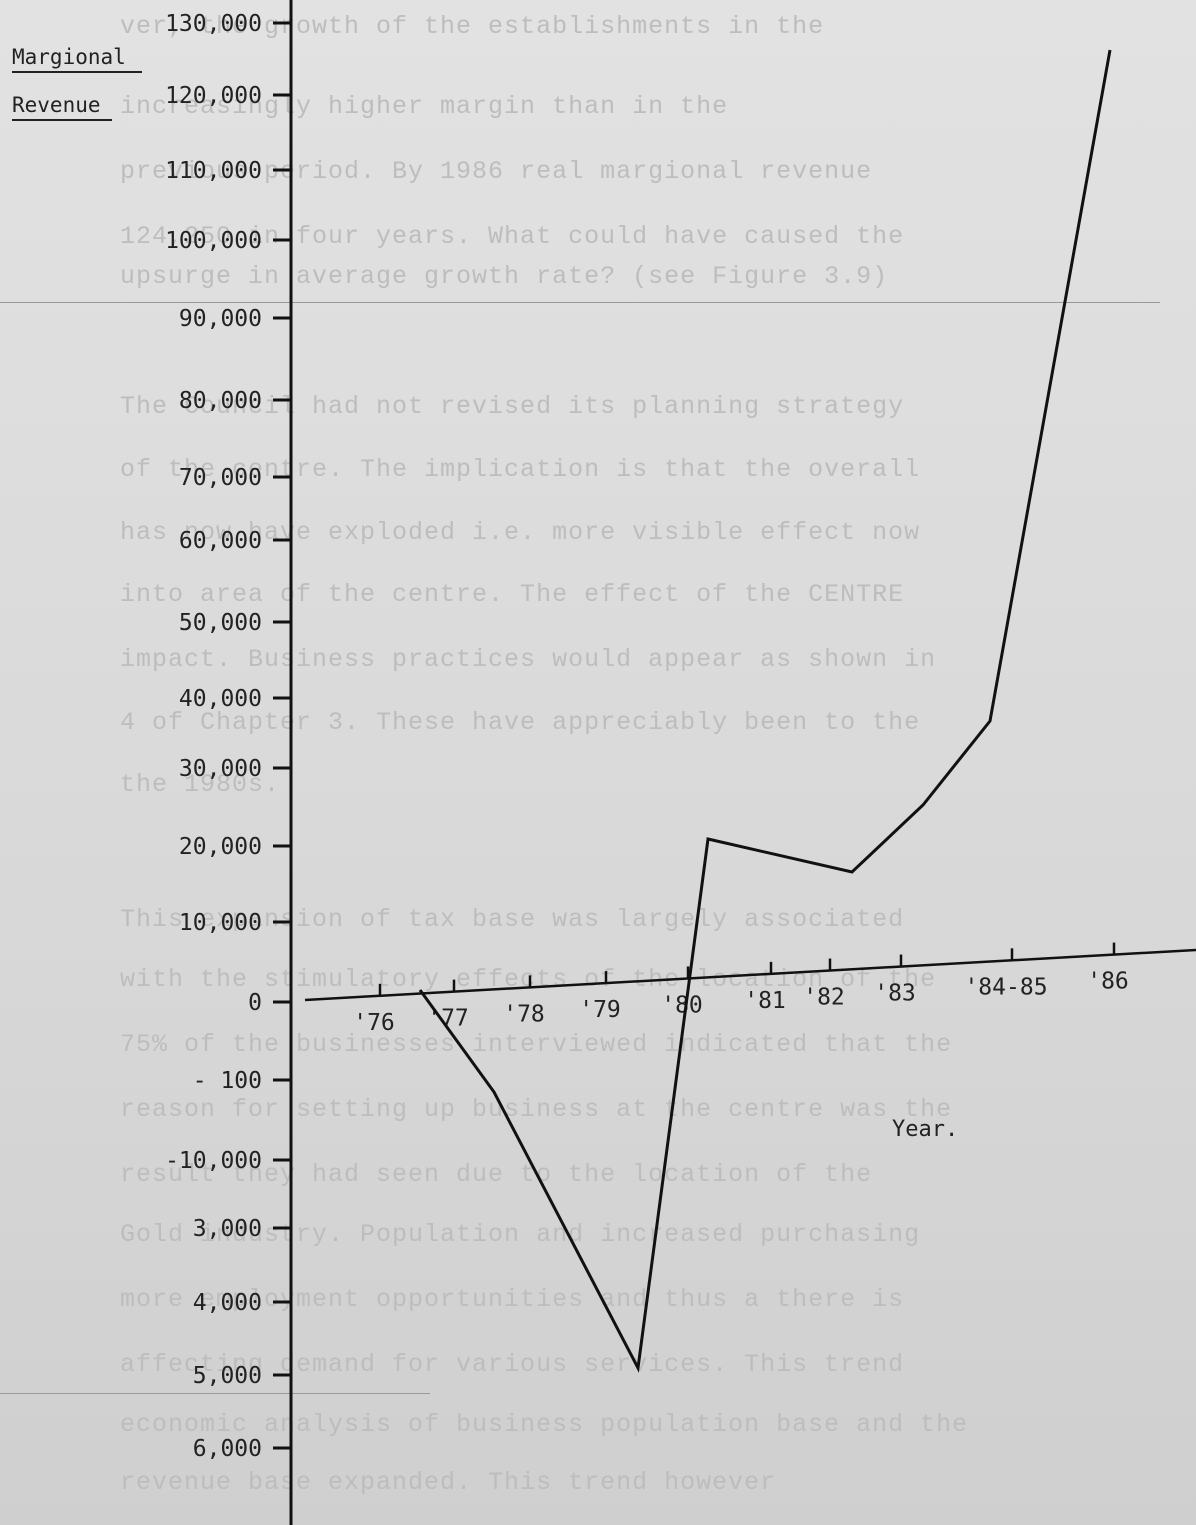 Image resolution: width=1196 pixels, height=1525 pixels. I want to click on y-tick-label: 5,000, so click(227, 1376).